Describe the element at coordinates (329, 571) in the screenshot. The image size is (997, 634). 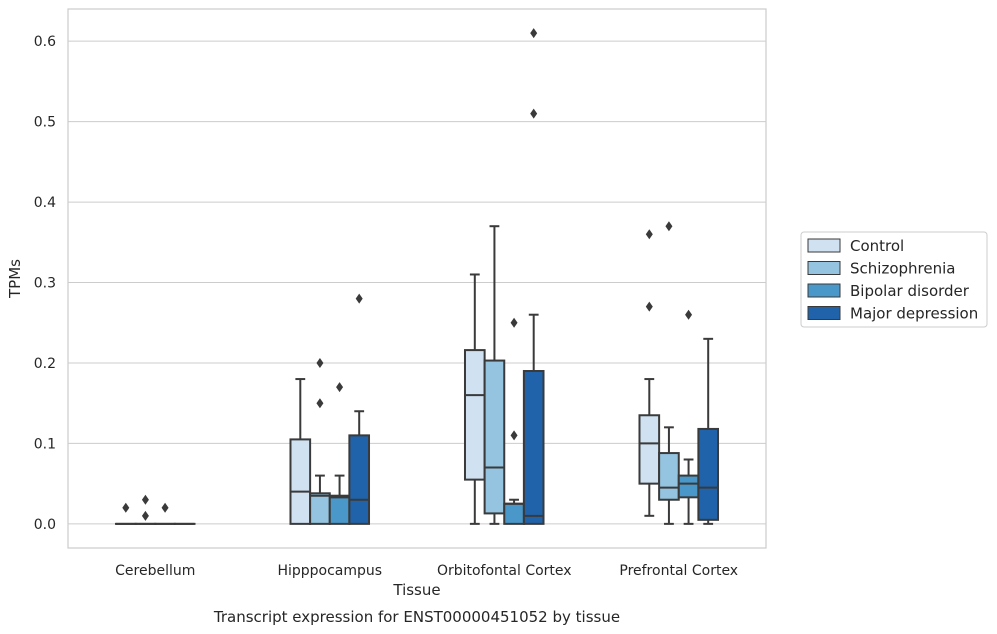
I see `x-tick-label: Hipppocampus` at that location.